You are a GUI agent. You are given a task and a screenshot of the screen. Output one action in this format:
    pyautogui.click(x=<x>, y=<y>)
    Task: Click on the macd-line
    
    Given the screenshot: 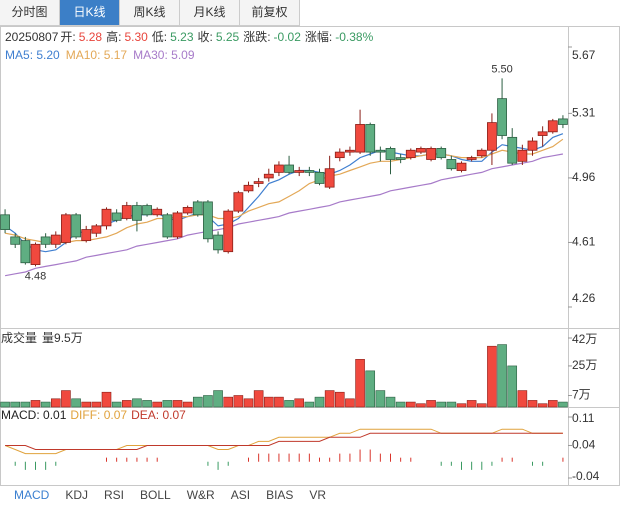 What is the action you would take?
    pyautogui.click(x=284, y=441)
    